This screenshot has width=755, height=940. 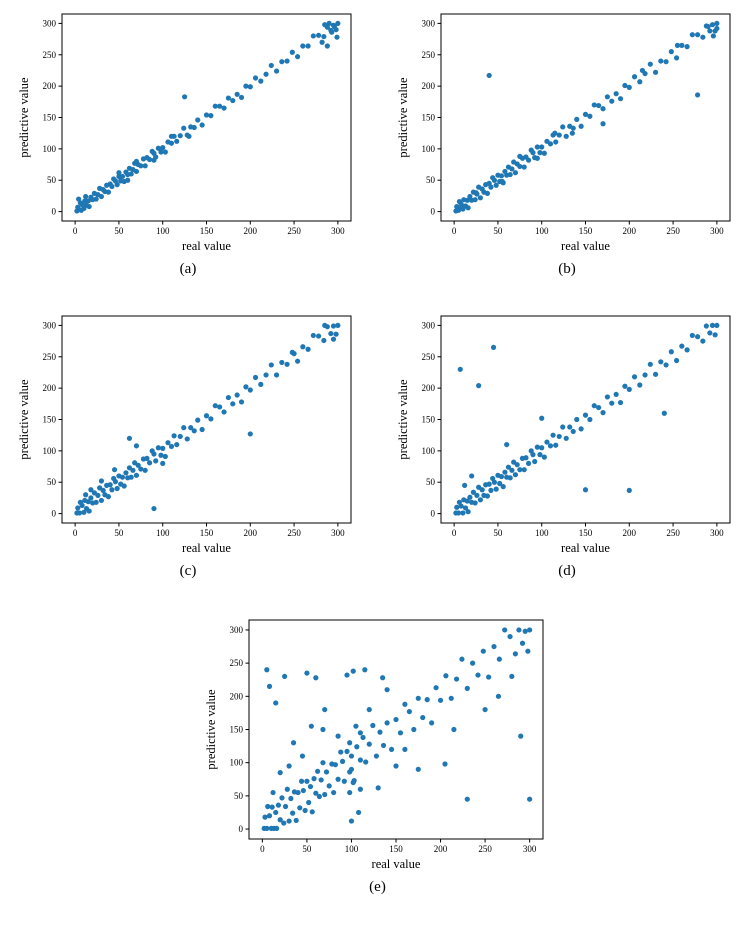 I want to click on caption-d: (d), so click(x=567, y=571).